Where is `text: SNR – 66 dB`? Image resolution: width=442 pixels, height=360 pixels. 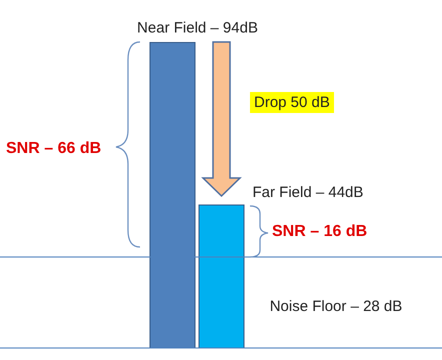 text: SNR – 66 dB is located at coordinates (54, 149).